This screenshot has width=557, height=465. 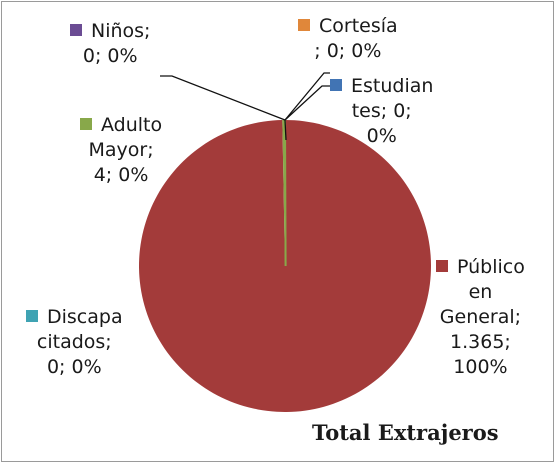 What do you see at coordinates (307, 103) in the screenshot?
I see `leader-line-estudiantes` at bounding box center [307, 103].